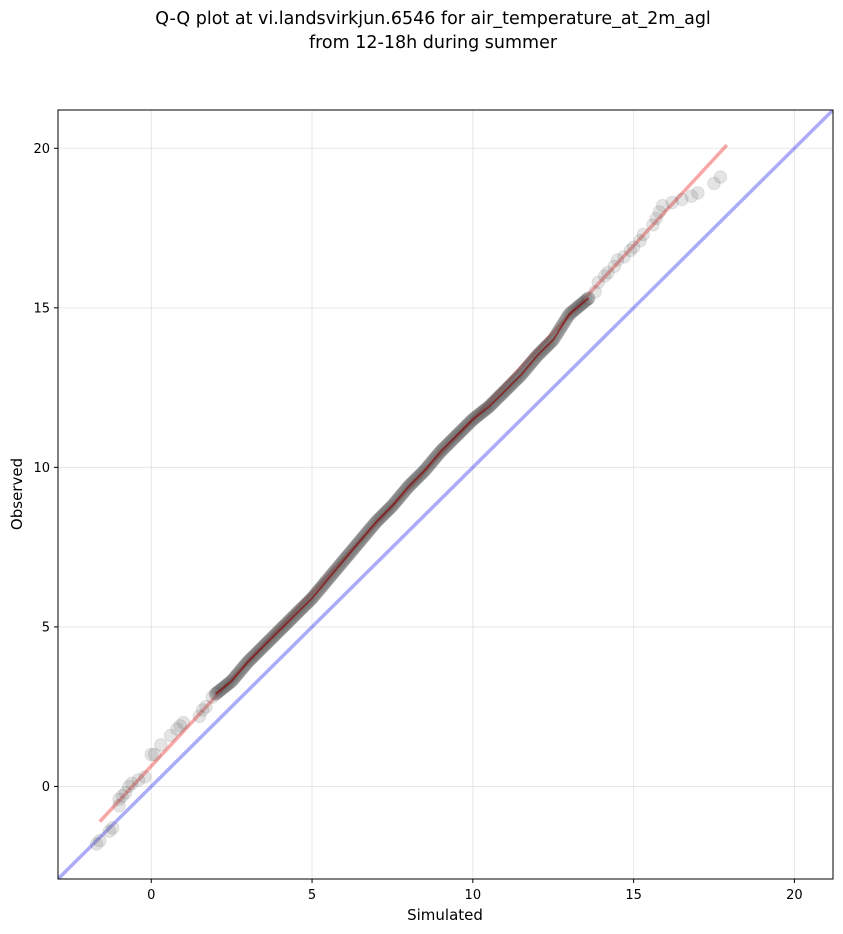  What do you see at coordinates (312, 895) in the screenshot?
I see `x-tick-label: 5` at bounding box center [312, 895].